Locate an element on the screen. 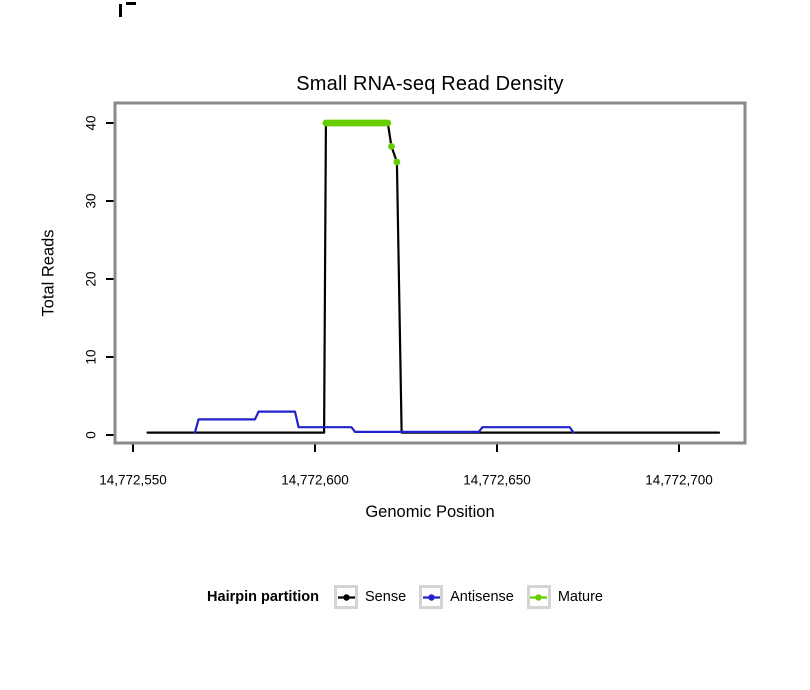  legend-key-mature is located at coordinates (538, 597).